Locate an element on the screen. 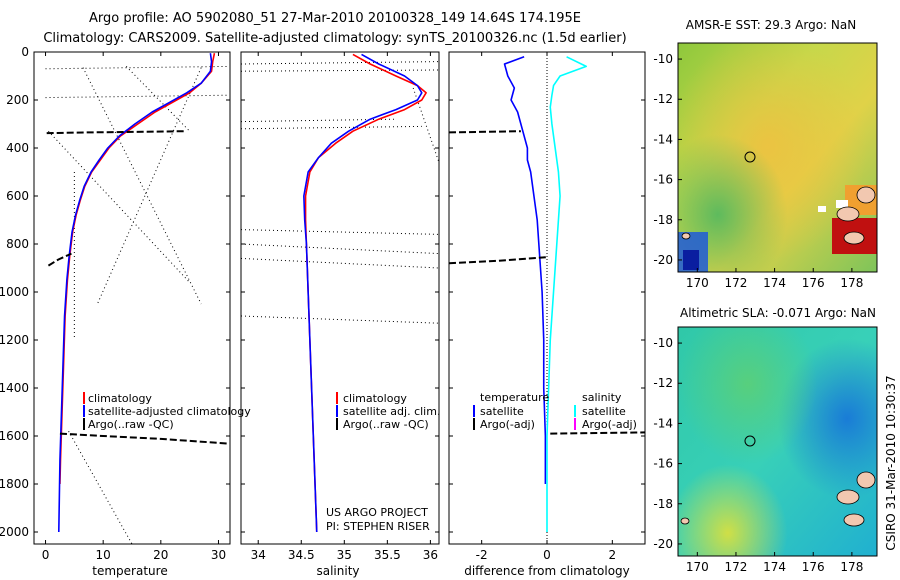 The width and height of the screenshot is (900, 580). legend-label-temp-satellite: satellite is located at coordinates (502, 411).